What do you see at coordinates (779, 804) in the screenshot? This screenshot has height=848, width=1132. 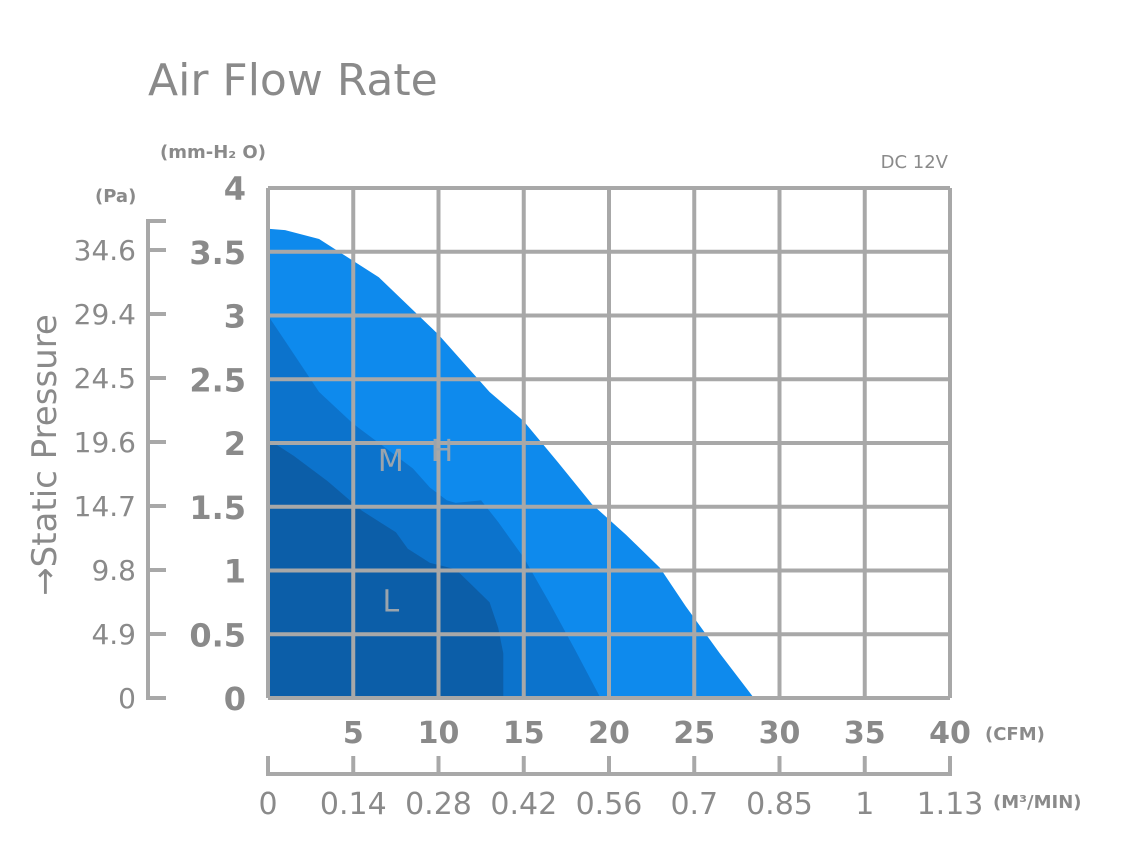 I see `x-tick-m3min: 0.85` at bounding box center [779, 804].